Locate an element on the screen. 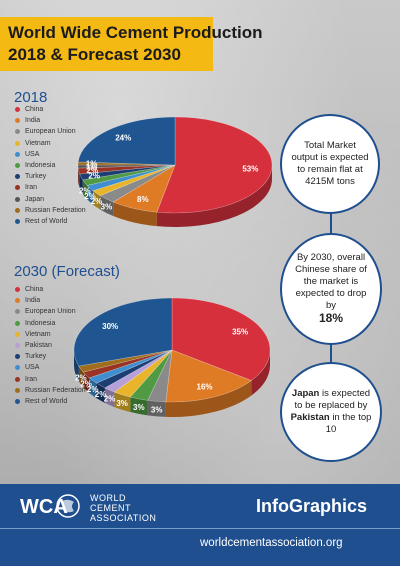 The image size is (400, 566). pie-slice-side-china is located at coordinates (260, 373).